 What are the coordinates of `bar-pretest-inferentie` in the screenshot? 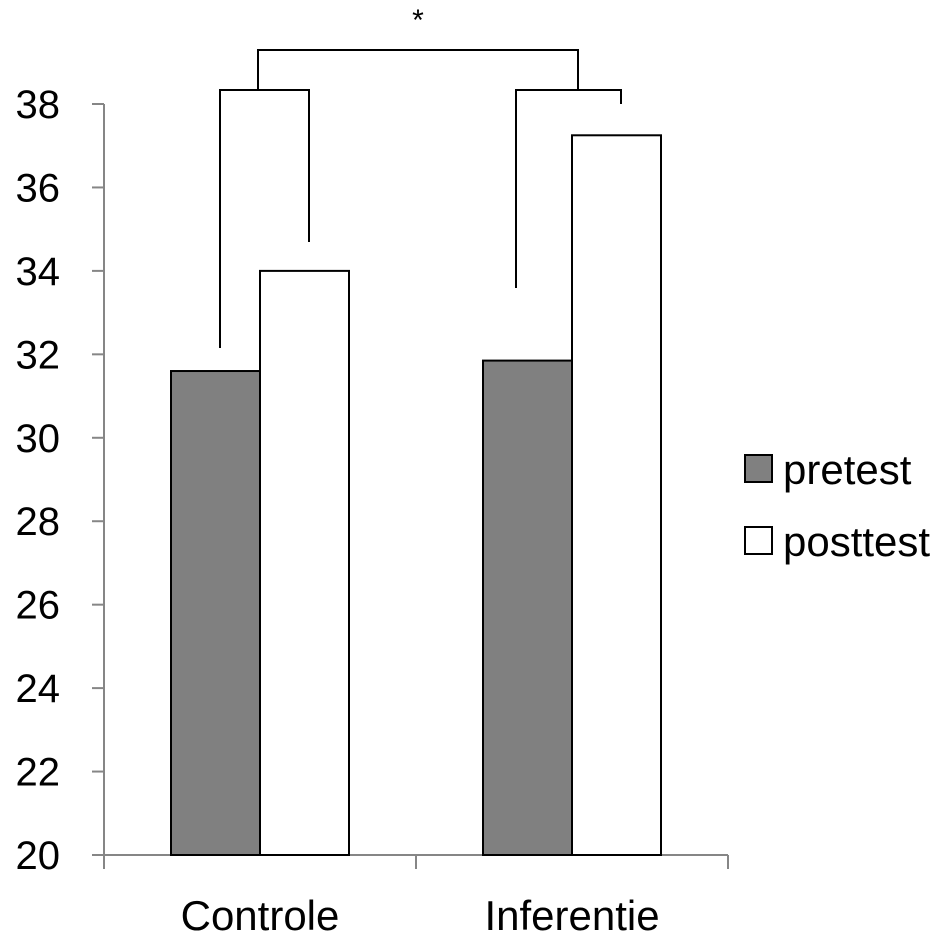 It's located at (527, 607).